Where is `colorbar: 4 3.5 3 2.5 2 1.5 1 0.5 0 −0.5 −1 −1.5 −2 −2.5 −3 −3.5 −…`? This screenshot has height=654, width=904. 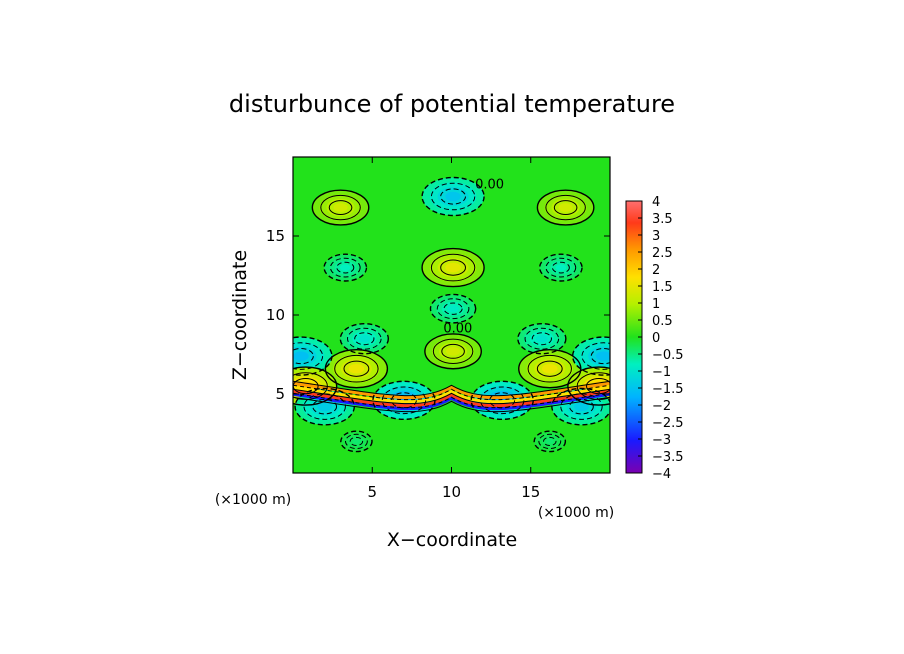 colorbar: 4 3.5 3 2.5 2 1.5 1 0.5 0 −0.5 −1 −1.5 −2 −2.5 −3 −3.5 −… is located at coordinates (654, 338).